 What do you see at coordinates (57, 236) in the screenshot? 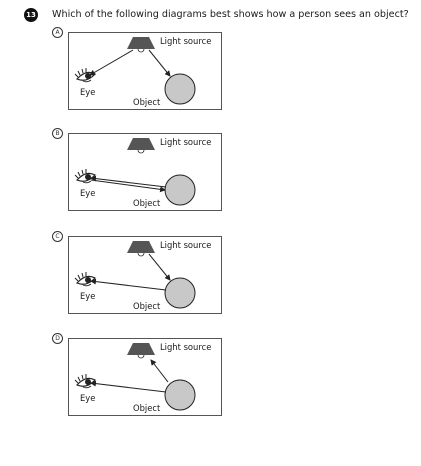
I see `option-c-letter: C` at bounding box center [57, 236].